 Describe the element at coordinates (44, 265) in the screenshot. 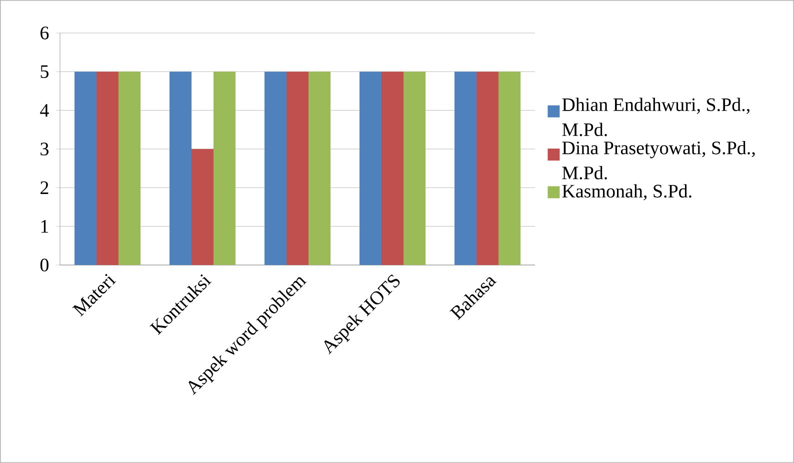

I see `y-tick-label: 0` at that location.